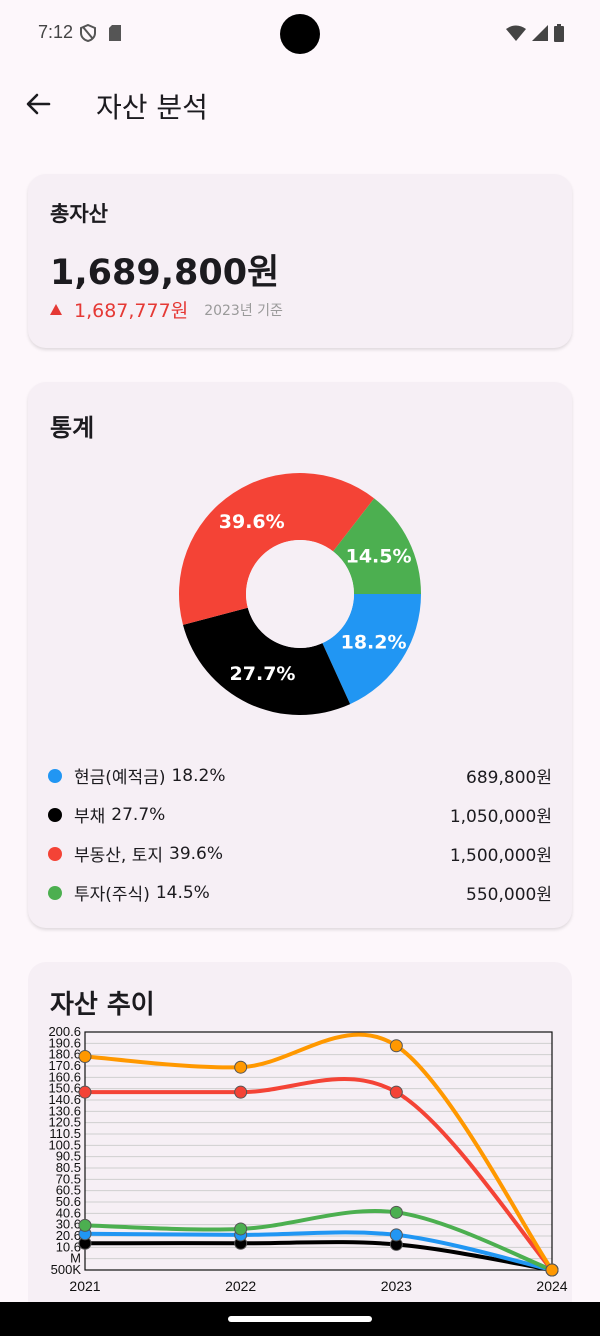 Image resolution: width=600 pixels, height=1336 pixels. Describe the element at coordinates (501, 814) in the screenshot. I see `legend-value: 1,050,000원` at that location.